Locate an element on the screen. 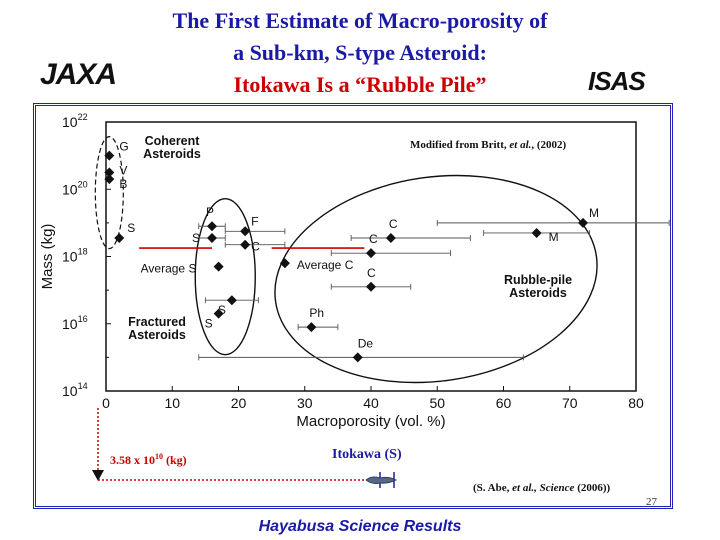 This screenshot has height=540, width=720. y-tick-label: 1018 is located at coordinates (75, 256).